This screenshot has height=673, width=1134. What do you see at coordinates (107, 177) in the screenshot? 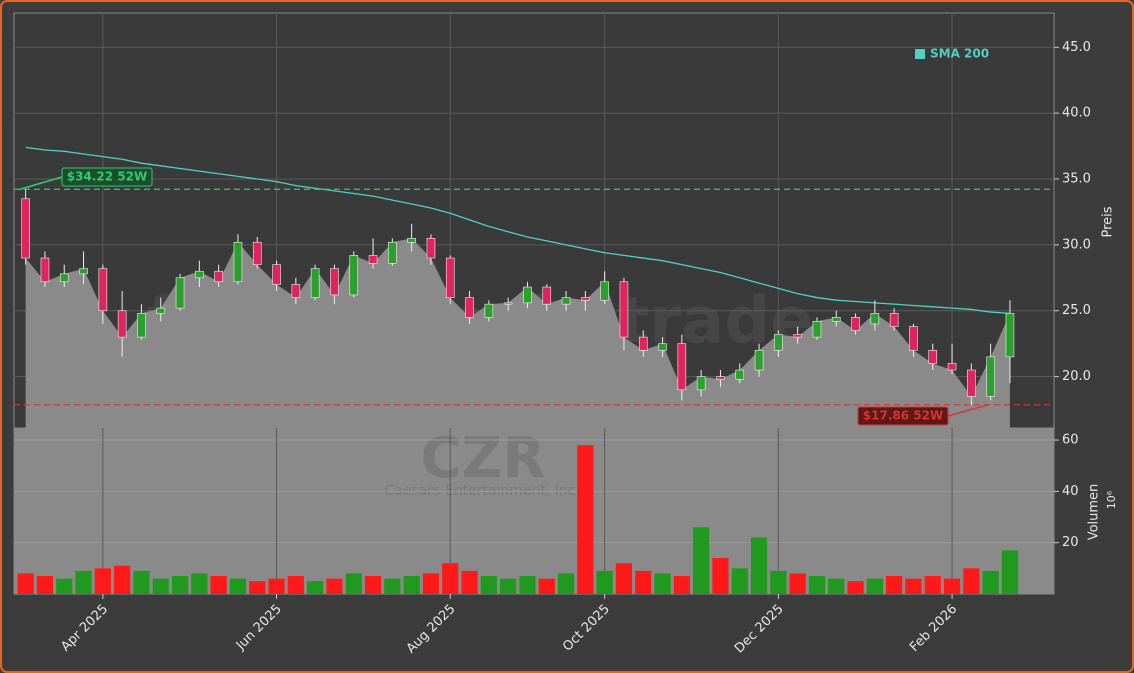
I see `annotation-label: $34.22 52W` at bounding box center [107, 177].